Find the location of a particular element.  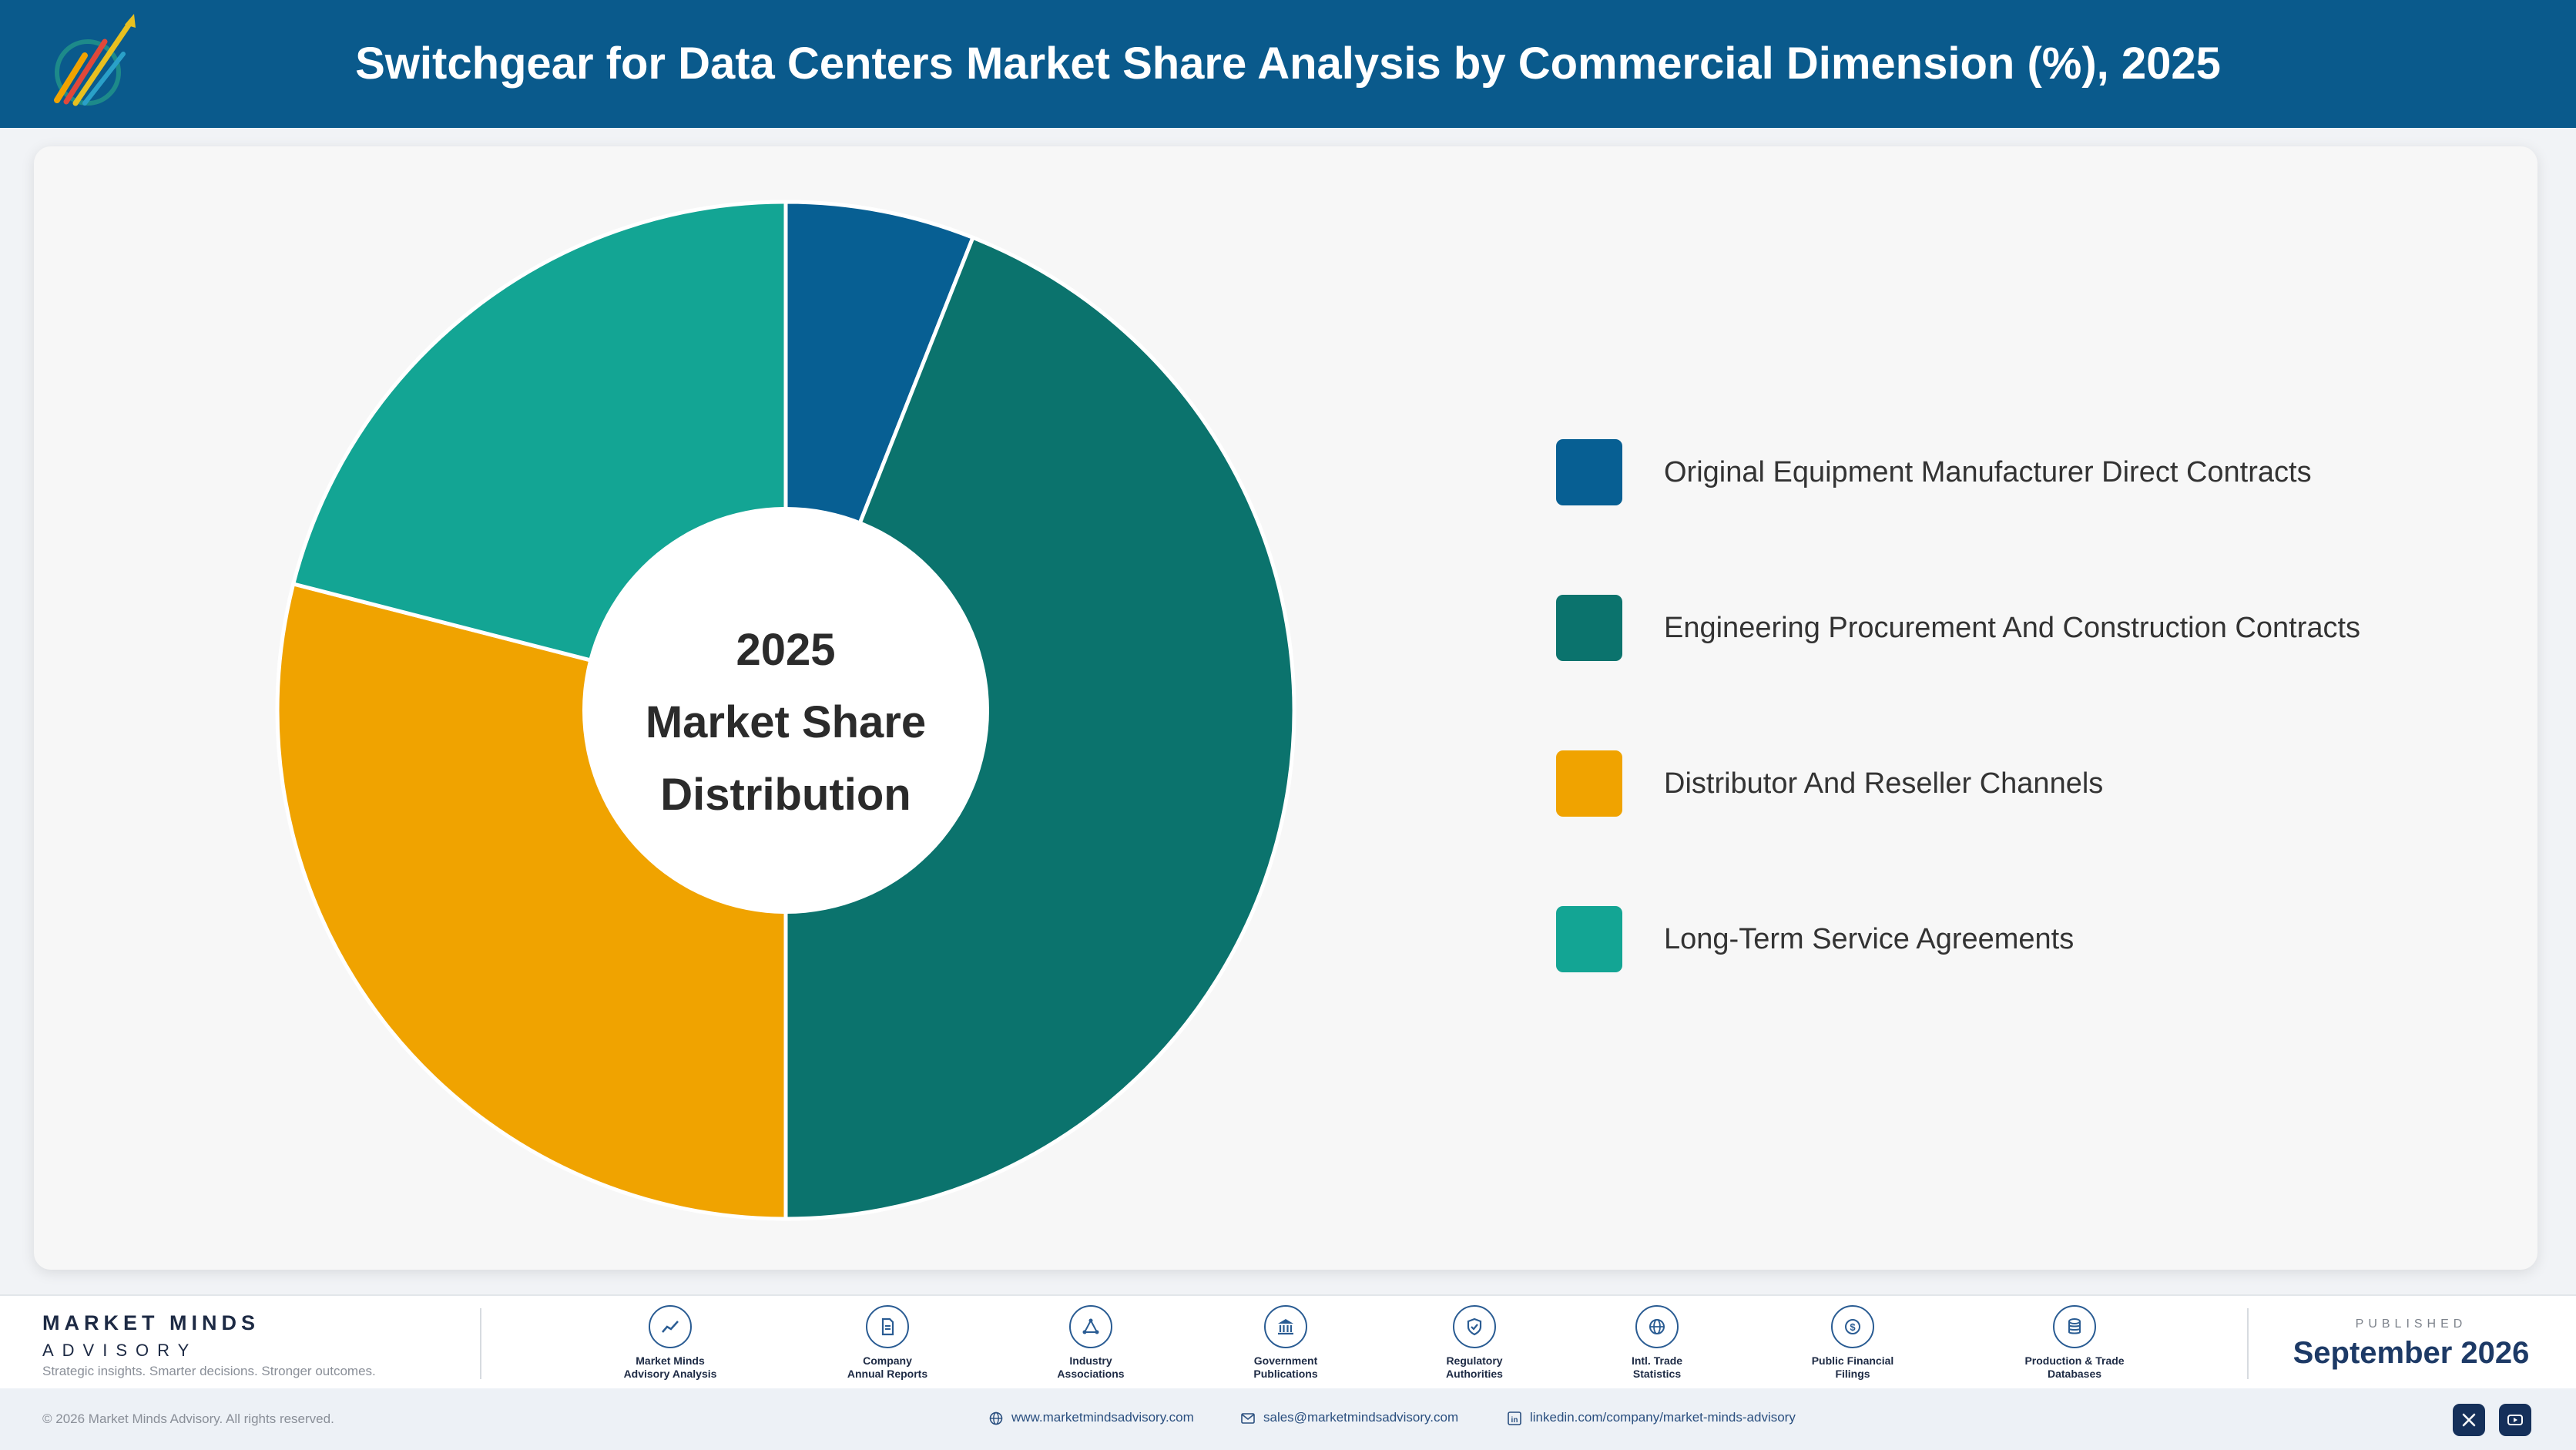

source-label-line-2: Advisory Analysis is located at coordinates (670, 1374).